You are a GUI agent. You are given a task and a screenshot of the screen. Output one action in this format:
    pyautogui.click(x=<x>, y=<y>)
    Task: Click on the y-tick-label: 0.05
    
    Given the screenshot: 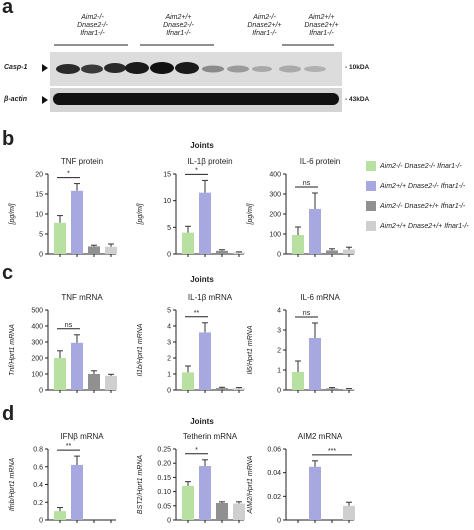 What is the action you would take?
    pyautogui.click(x=164, y=506)
    